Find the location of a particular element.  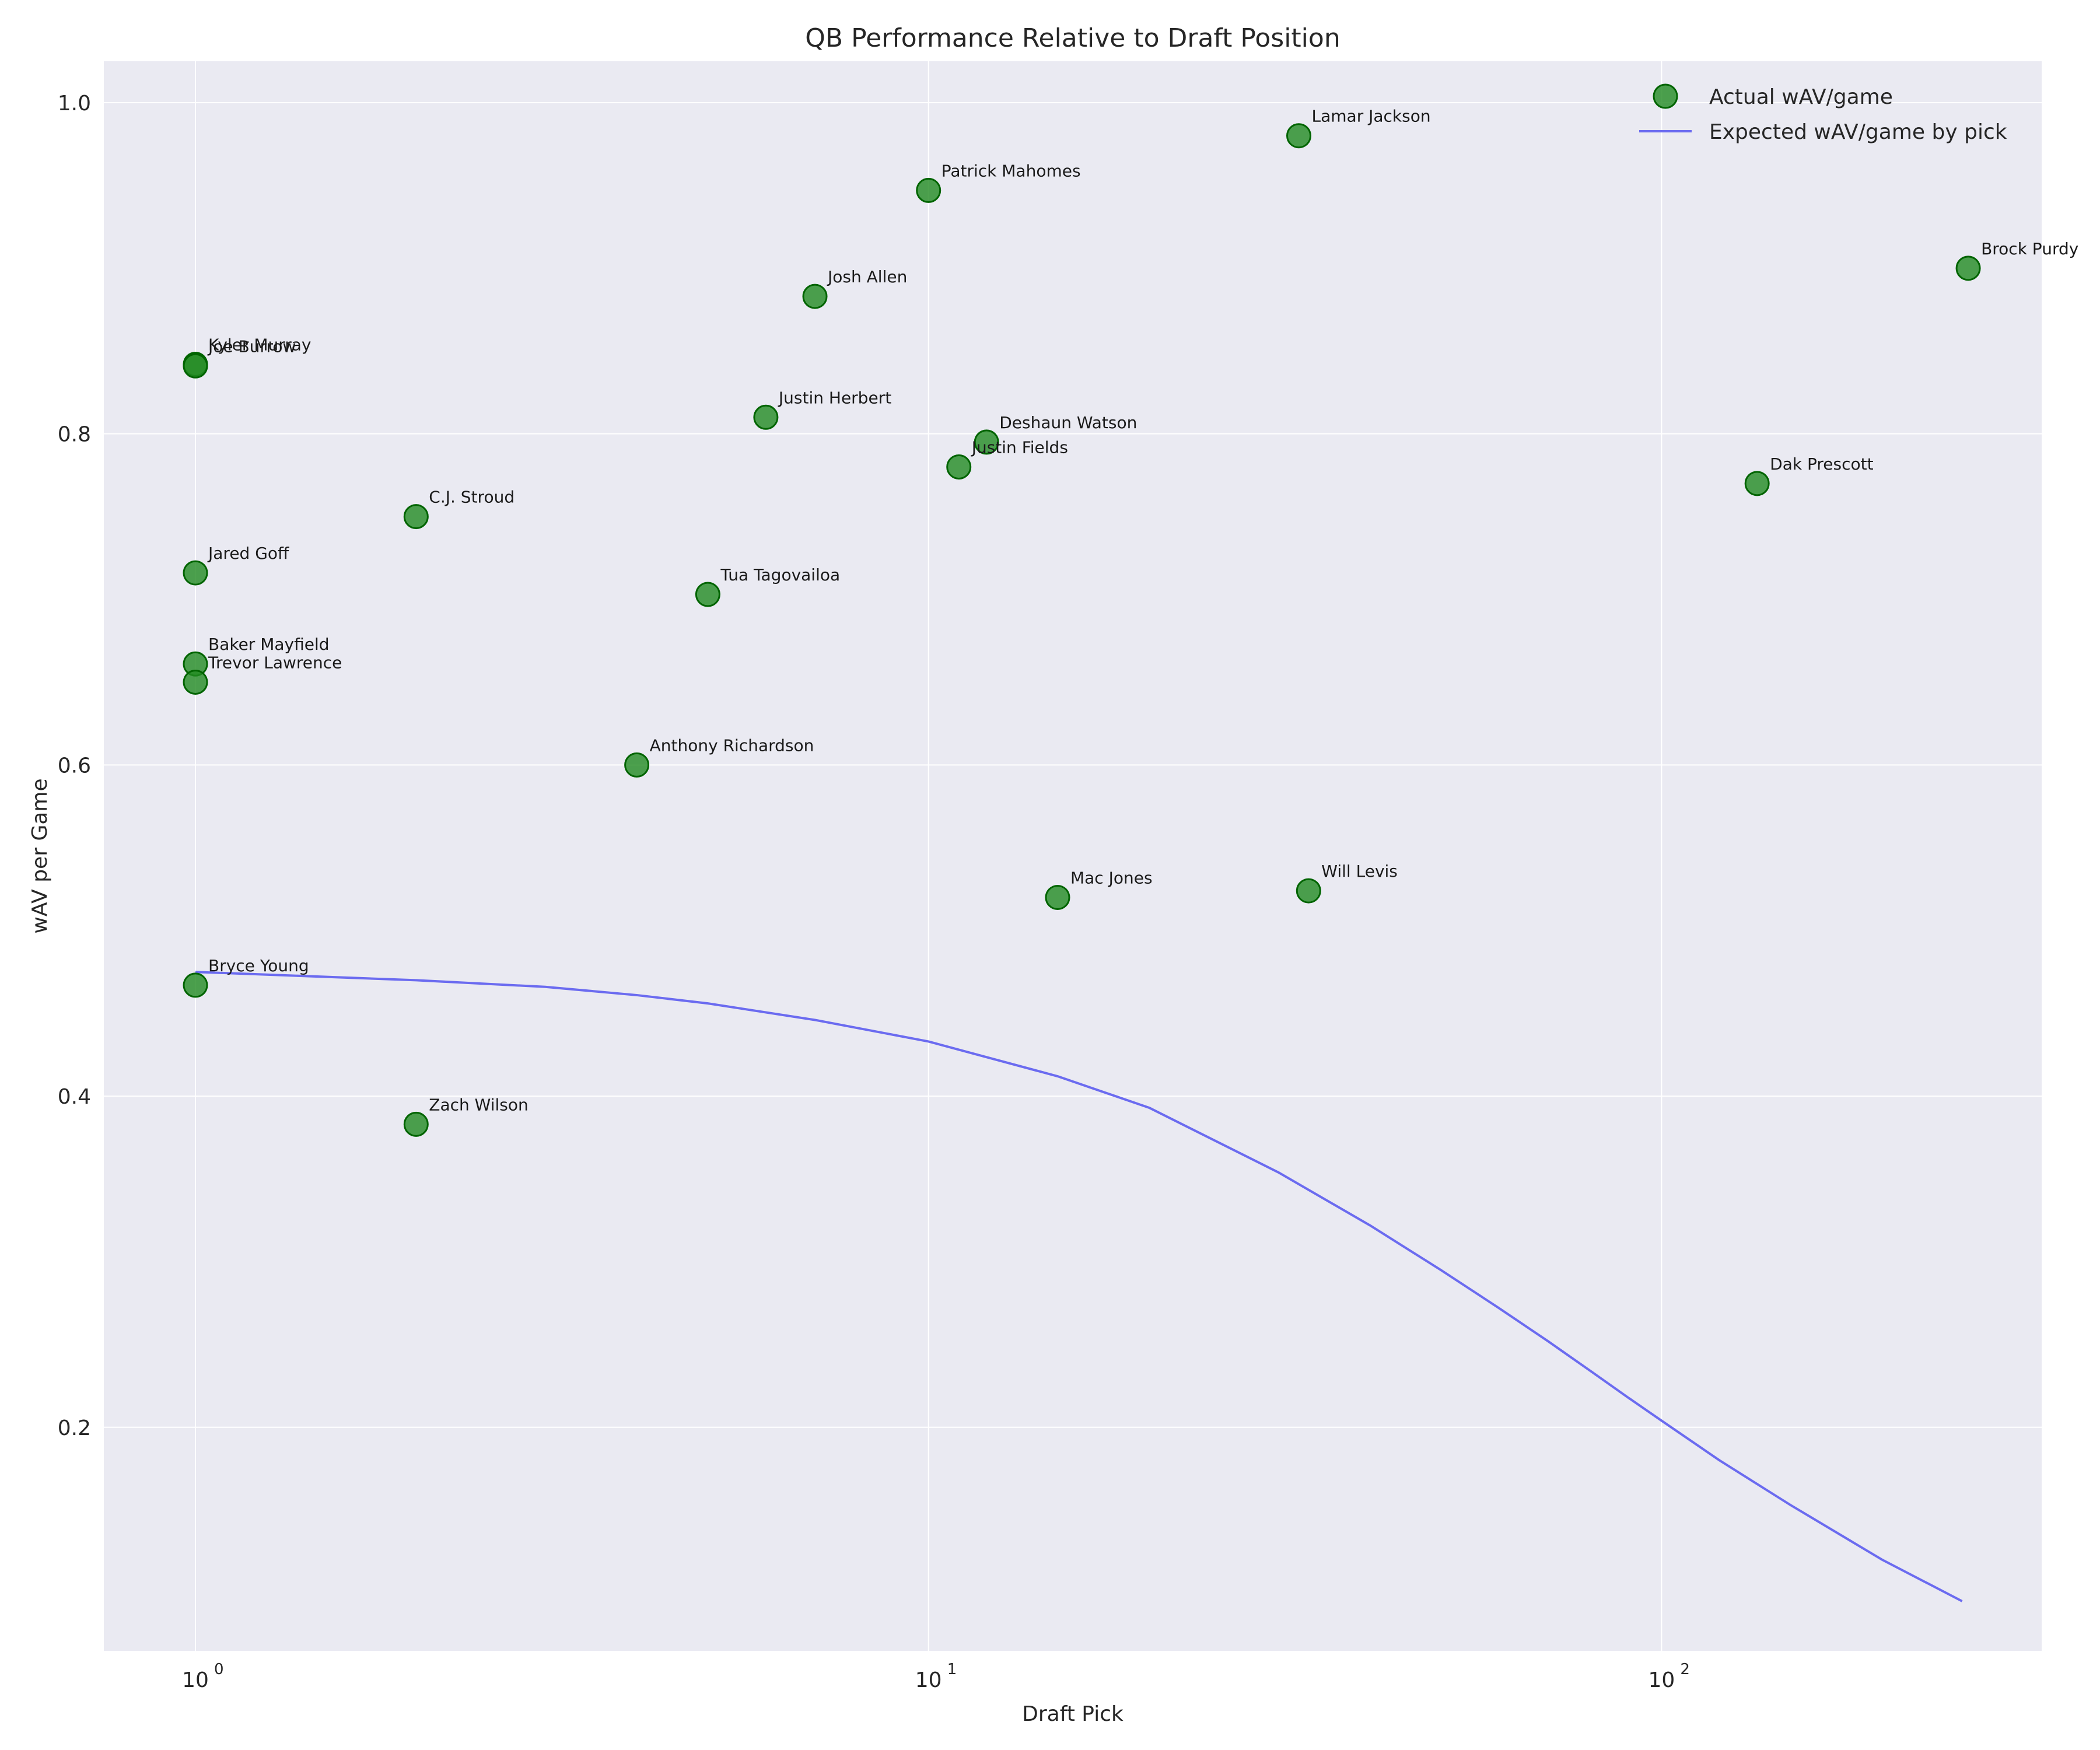

data-point-label: Baker Mayfield is located at coordinates (269, 645).